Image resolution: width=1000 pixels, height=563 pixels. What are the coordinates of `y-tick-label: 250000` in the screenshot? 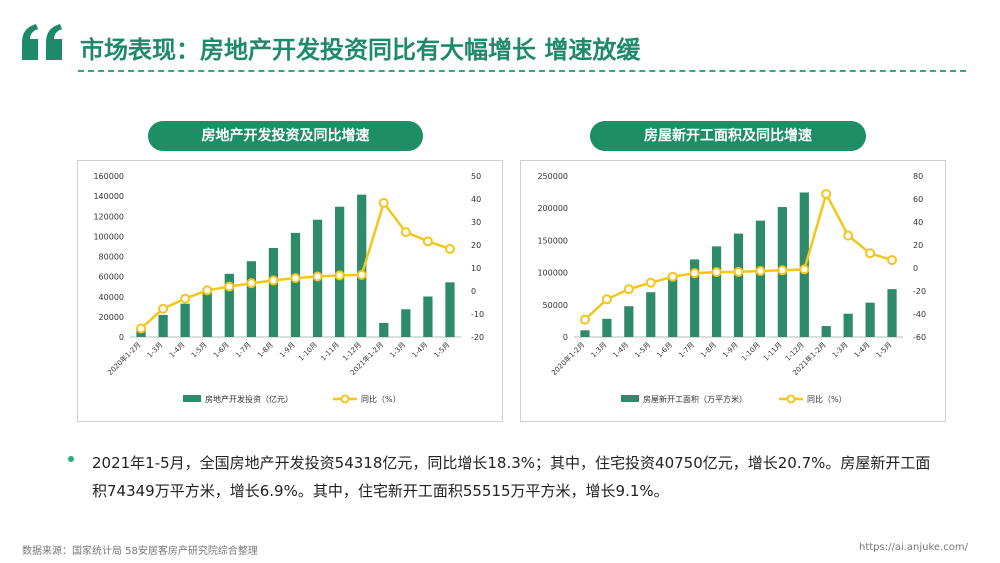 It's located at (552, 176).